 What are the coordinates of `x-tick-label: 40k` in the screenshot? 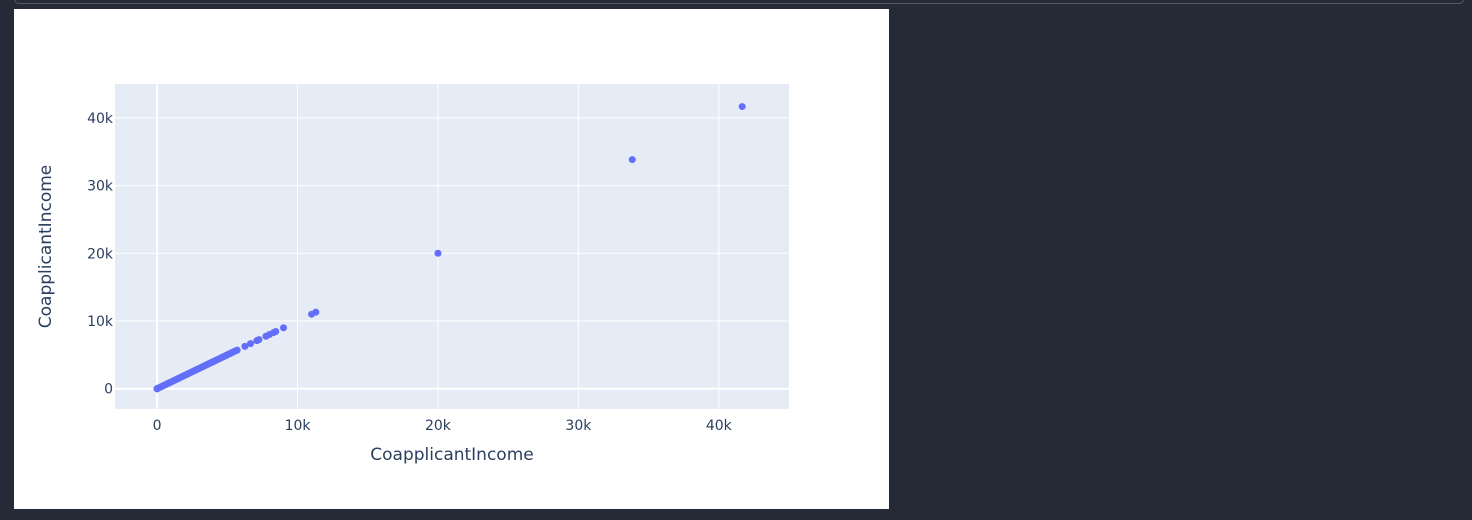 It's located at (719, 426).